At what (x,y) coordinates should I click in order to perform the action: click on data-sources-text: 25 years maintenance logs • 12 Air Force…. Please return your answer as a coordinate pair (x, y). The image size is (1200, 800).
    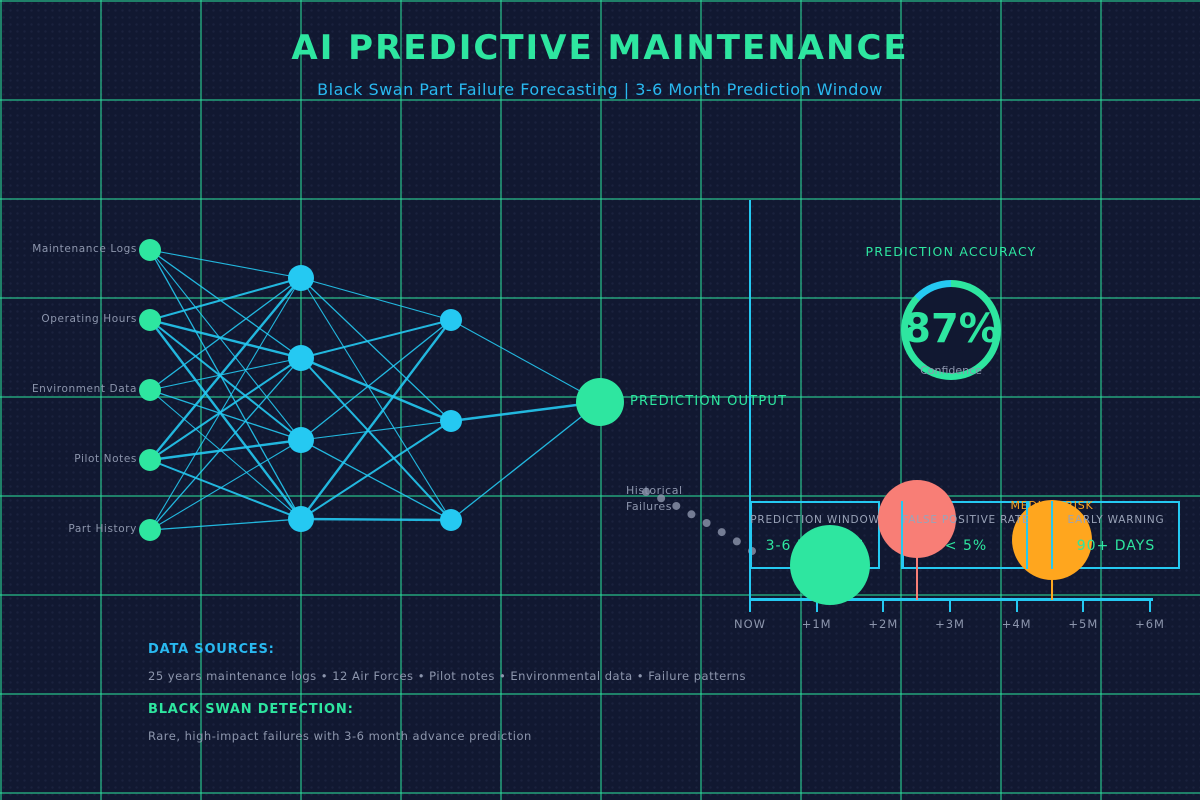
    Looking at the image, I should click on (447, 676).